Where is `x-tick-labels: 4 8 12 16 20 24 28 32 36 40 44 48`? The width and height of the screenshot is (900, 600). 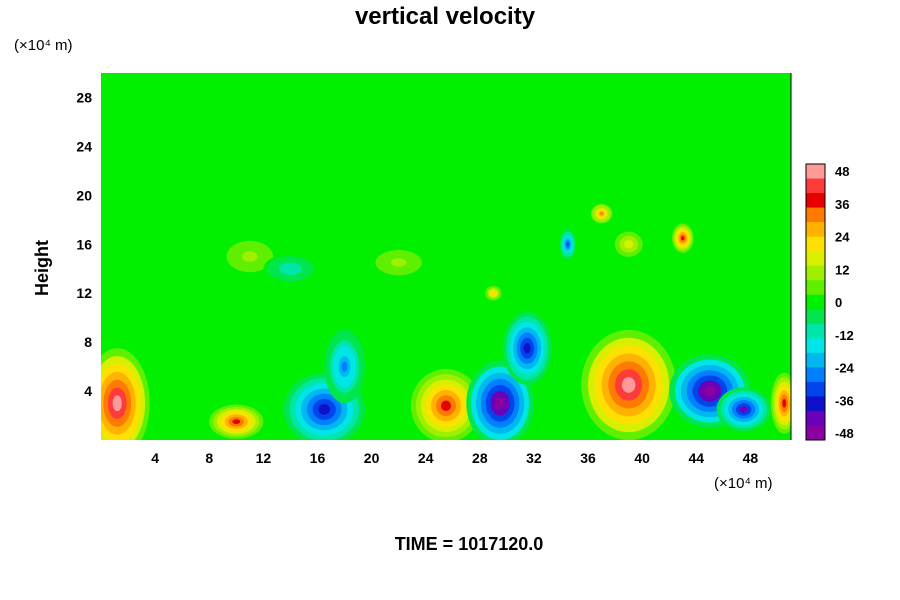
x-tick-labels: 4 8 12 16 20 24 28 32 36 40 44 48 is located at coordinates (454, 458).